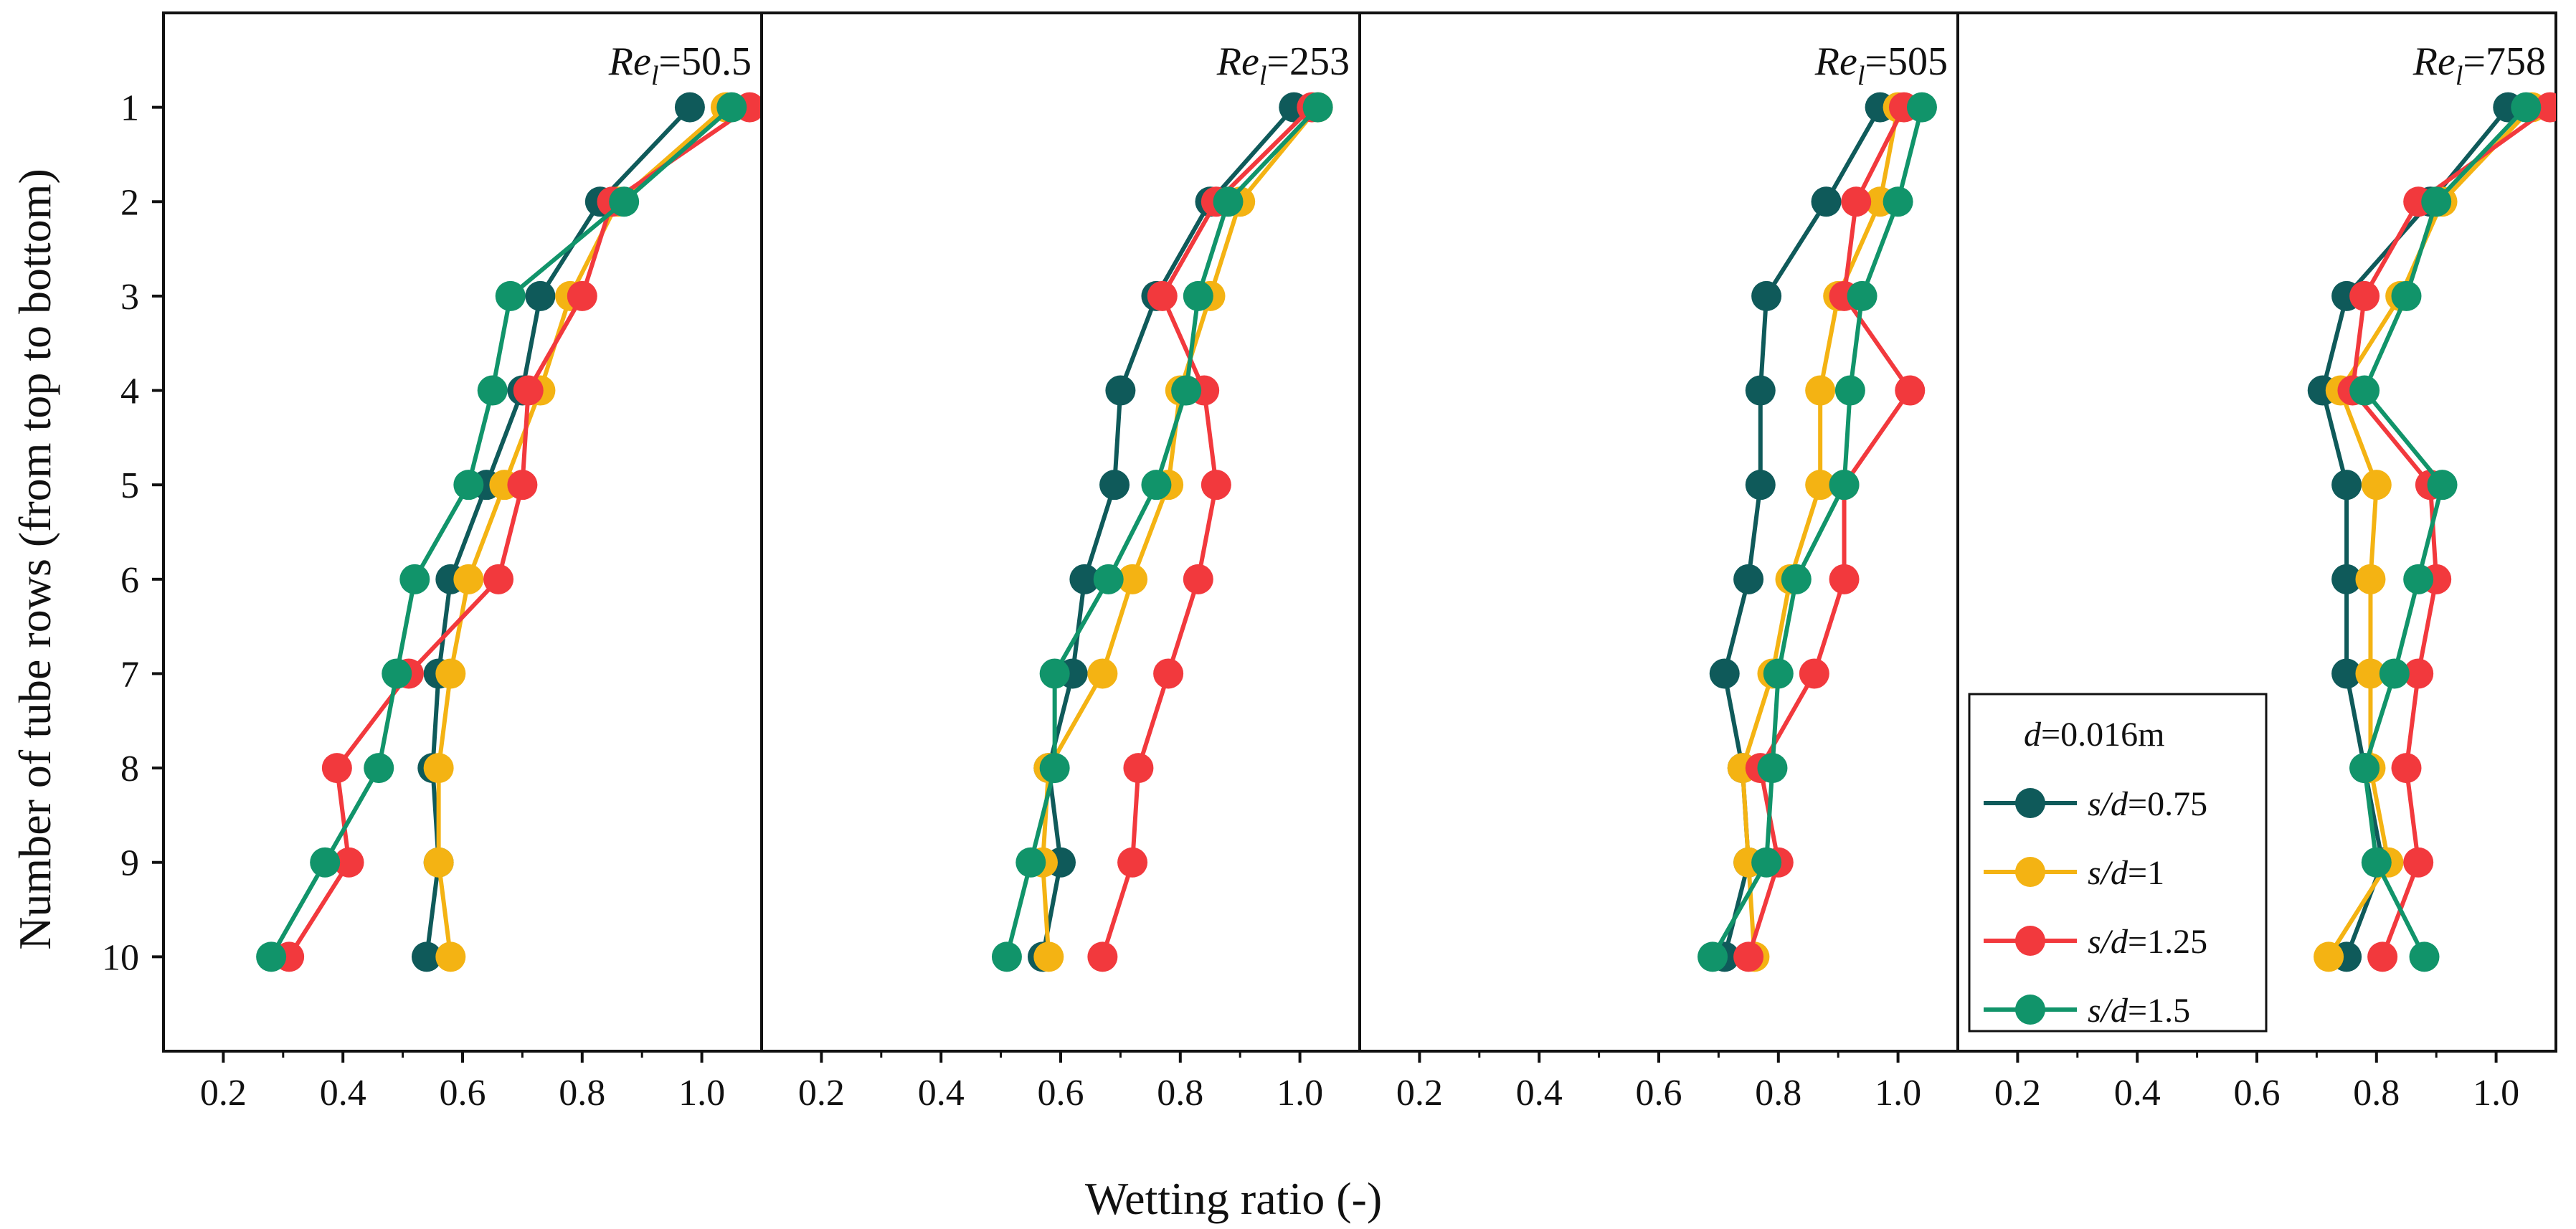 This screenshot has height=1229, width=2576. Describe the element at coordinates (1419, 1093) in the screenshot. I see `x-tick-label: 0.2` at that location.